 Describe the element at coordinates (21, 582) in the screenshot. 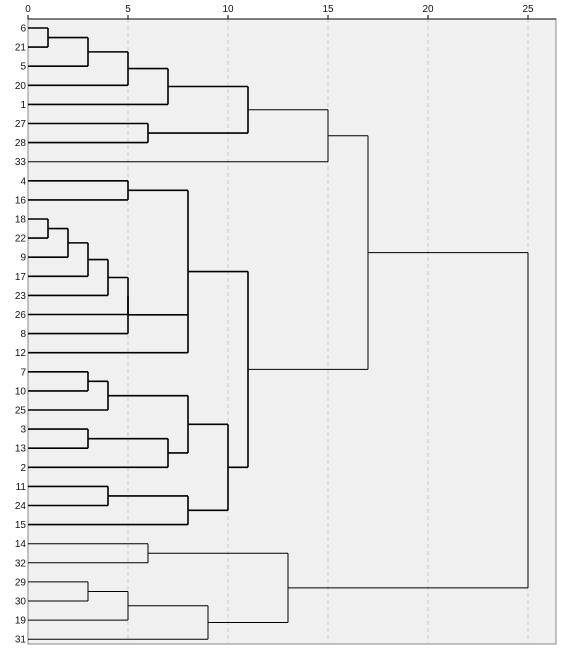

I see `leaf-label-29: 29` at that location.